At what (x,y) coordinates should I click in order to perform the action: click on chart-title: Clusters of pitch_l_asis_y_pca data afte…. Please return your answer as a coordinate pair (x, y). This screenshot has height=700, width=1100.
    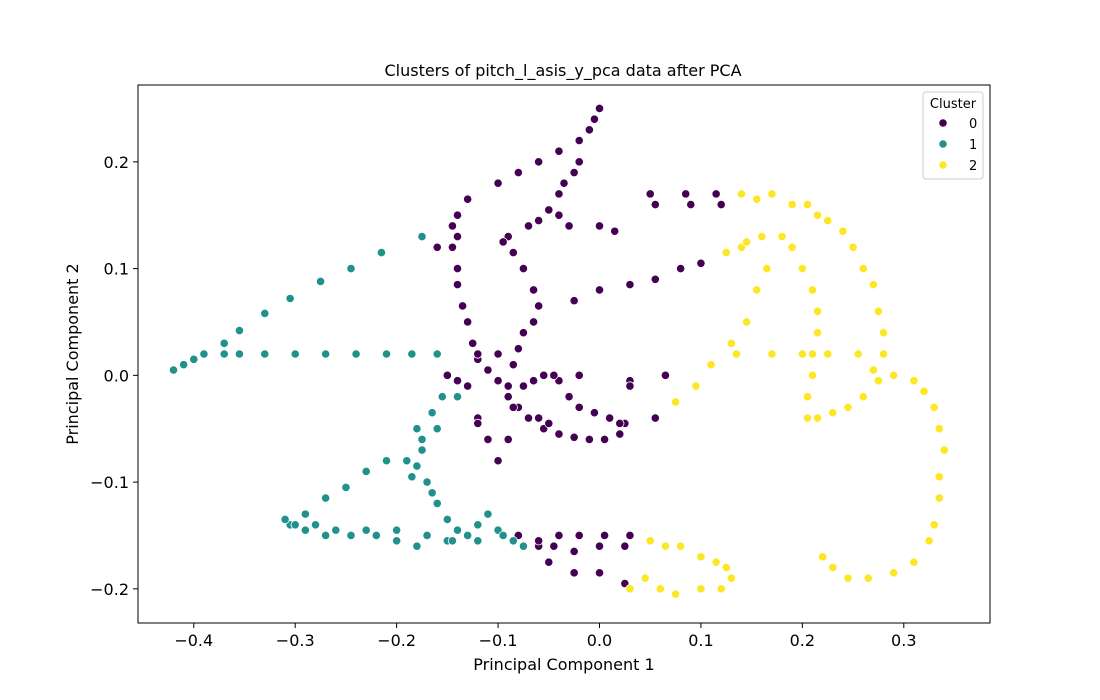
    Looking at the image, I should click on (562, 71).